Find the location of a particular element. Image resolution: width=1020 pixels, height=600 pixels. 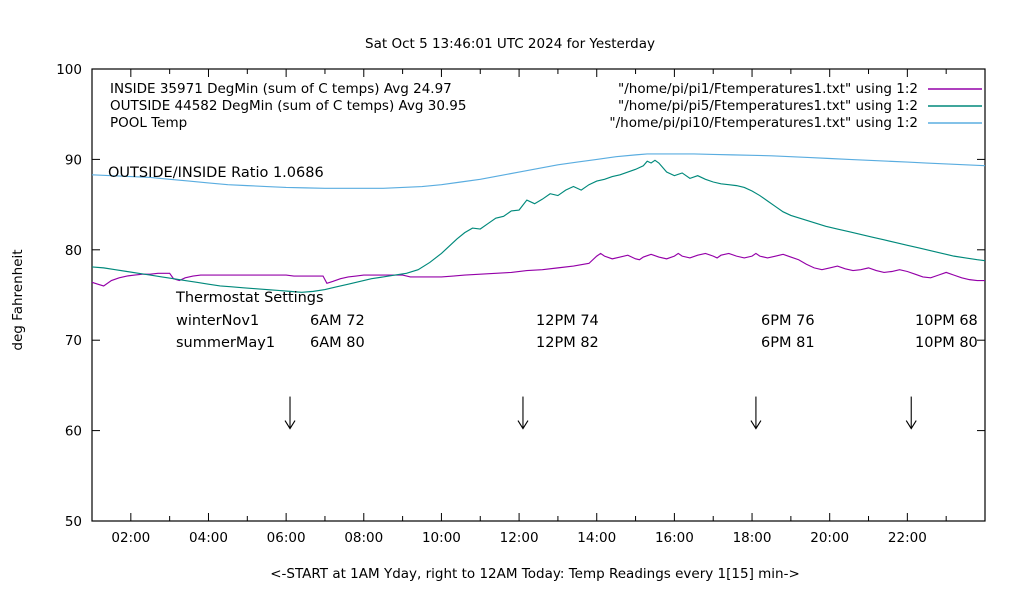

x-tick-label: 04:00 is located at coordinates (208, 538).